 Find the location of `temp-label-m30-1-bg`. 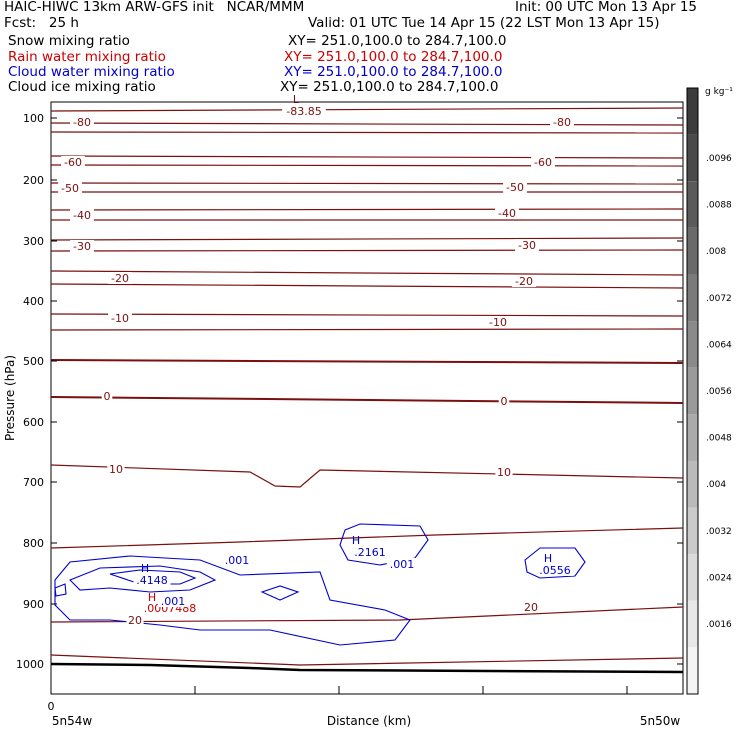

temp-label-m30-1-bg is located at coordinates (527, 245).